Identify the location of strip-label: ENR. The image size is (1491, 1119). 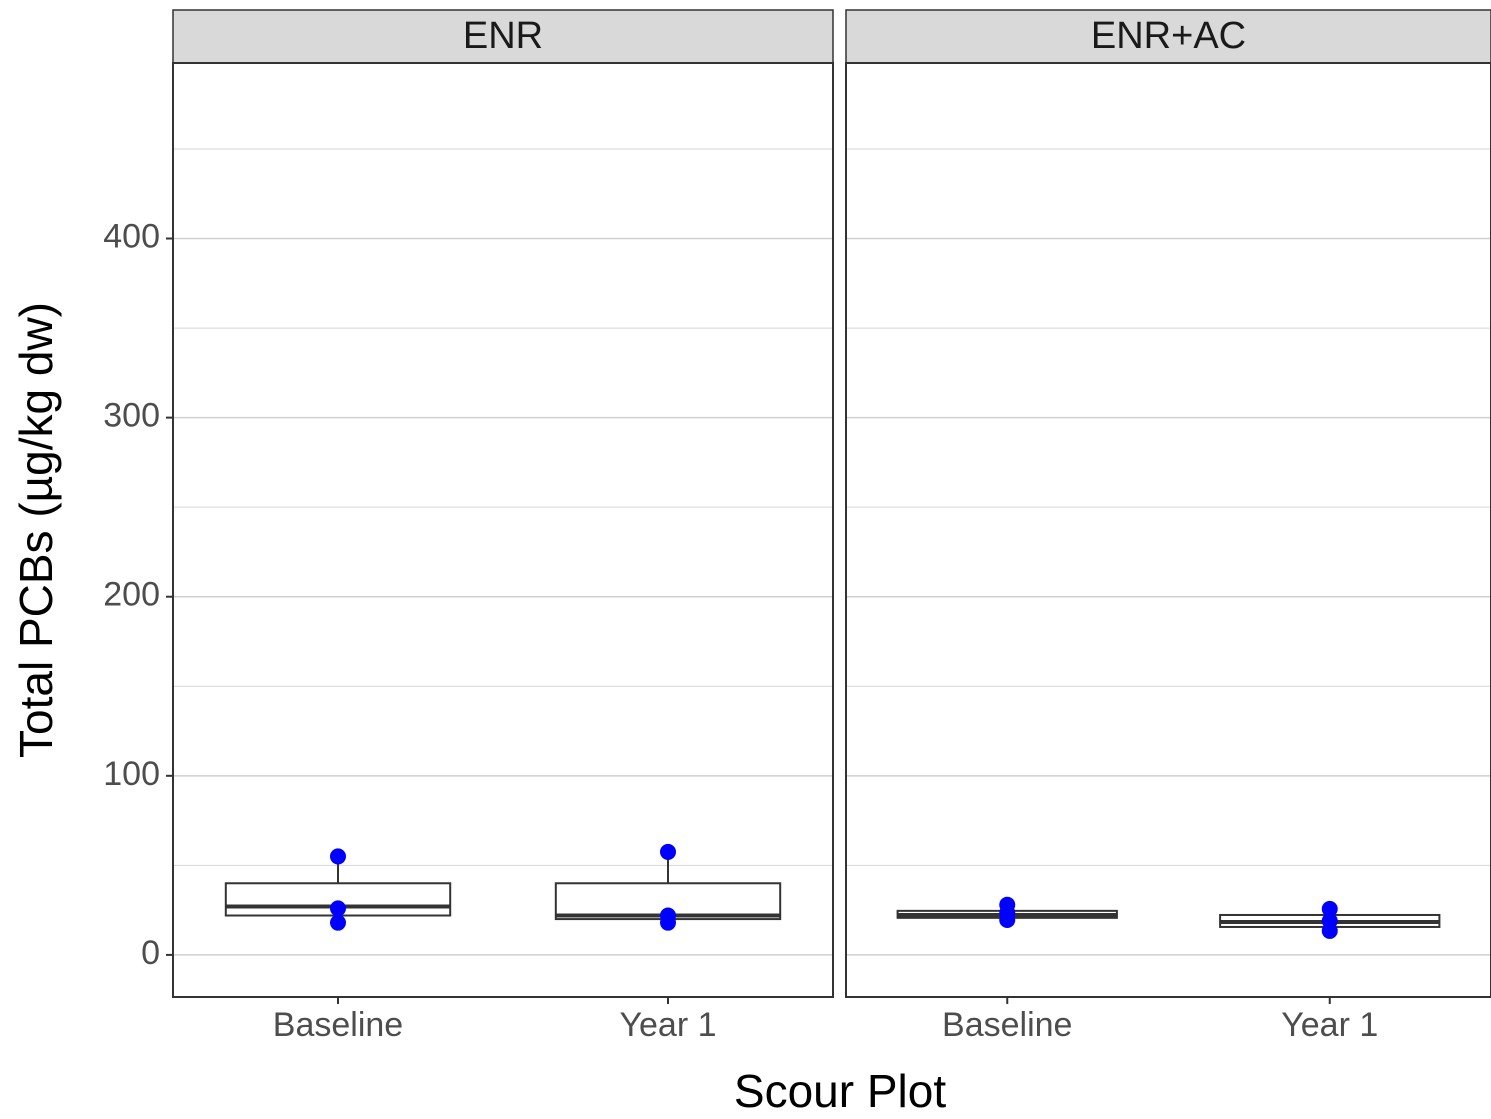
(503, 36).